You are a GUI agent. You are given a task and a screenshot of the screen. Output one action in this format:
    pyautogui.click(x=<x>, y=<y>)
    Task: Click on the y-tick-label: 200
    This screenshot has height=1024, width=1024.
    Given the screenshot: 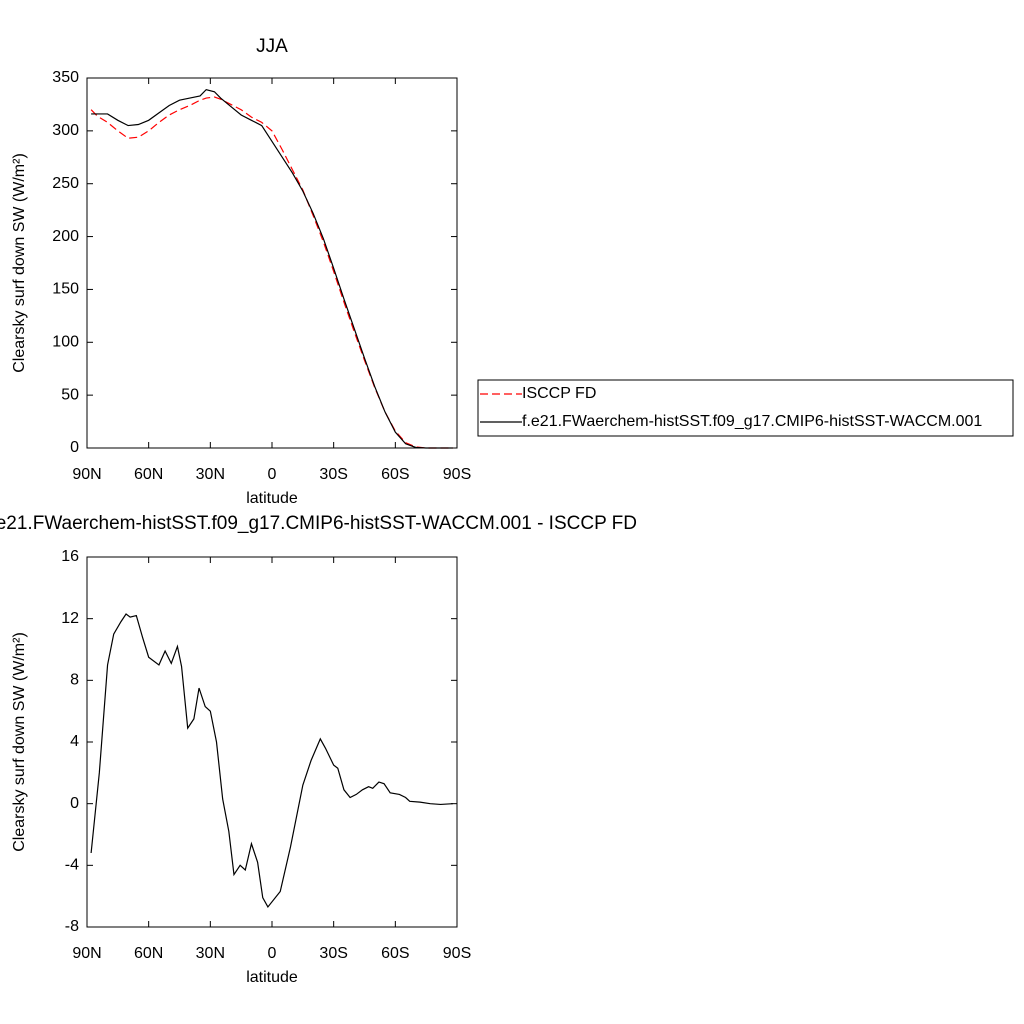 What is the action you would take?
    pyautogui.click(x=65, y=236)
    